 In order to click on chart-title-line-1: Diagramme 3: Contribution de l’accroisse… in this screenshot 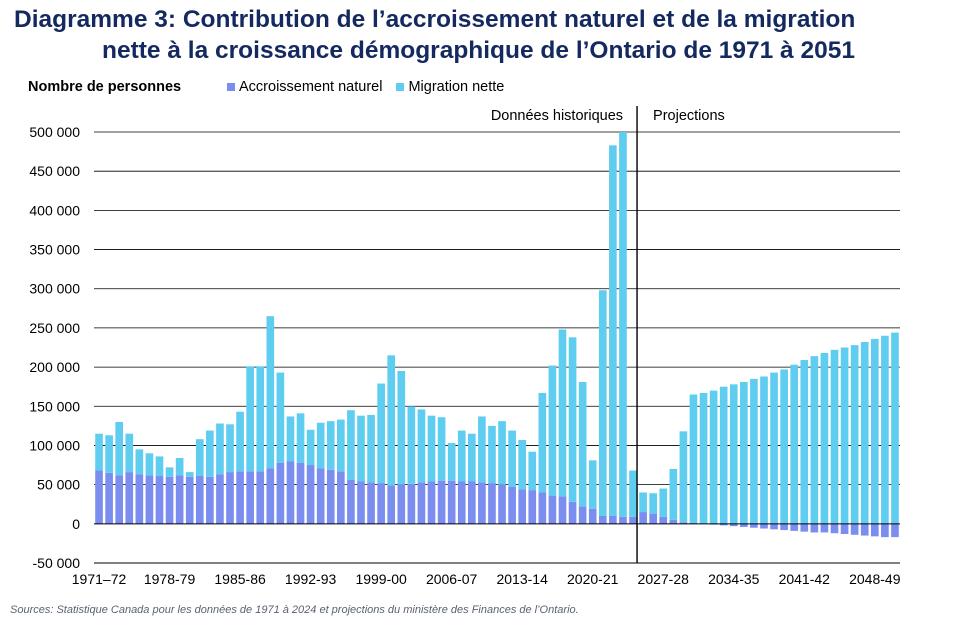, I will do `click(435, 19)`.